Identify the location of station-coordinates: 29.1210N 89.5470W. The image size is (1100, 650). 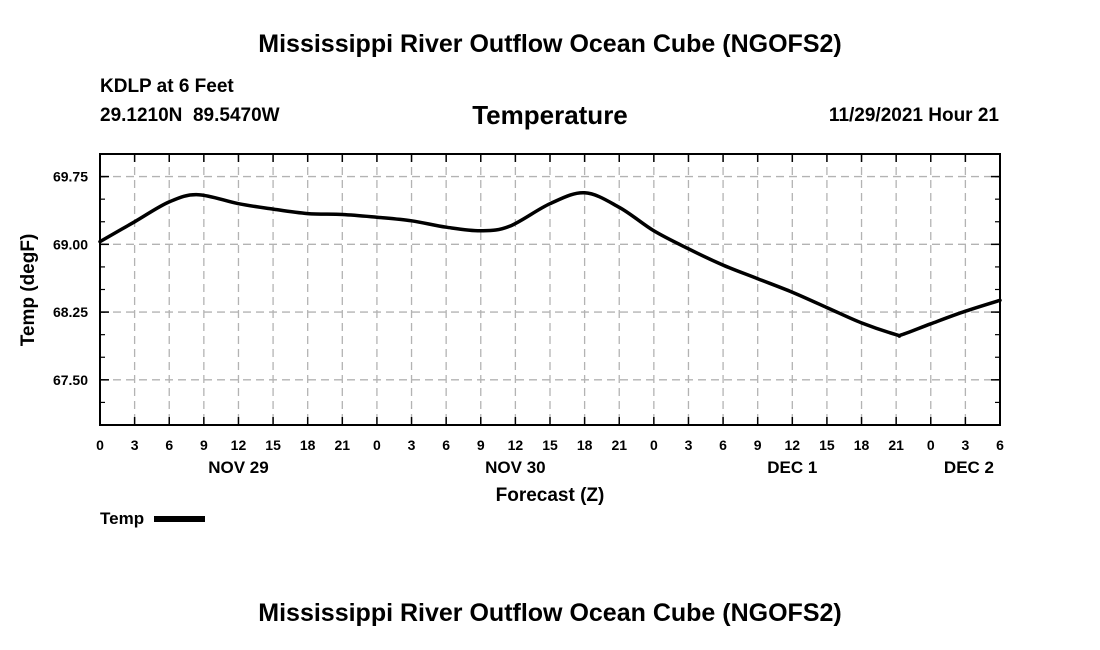
(190, 115).